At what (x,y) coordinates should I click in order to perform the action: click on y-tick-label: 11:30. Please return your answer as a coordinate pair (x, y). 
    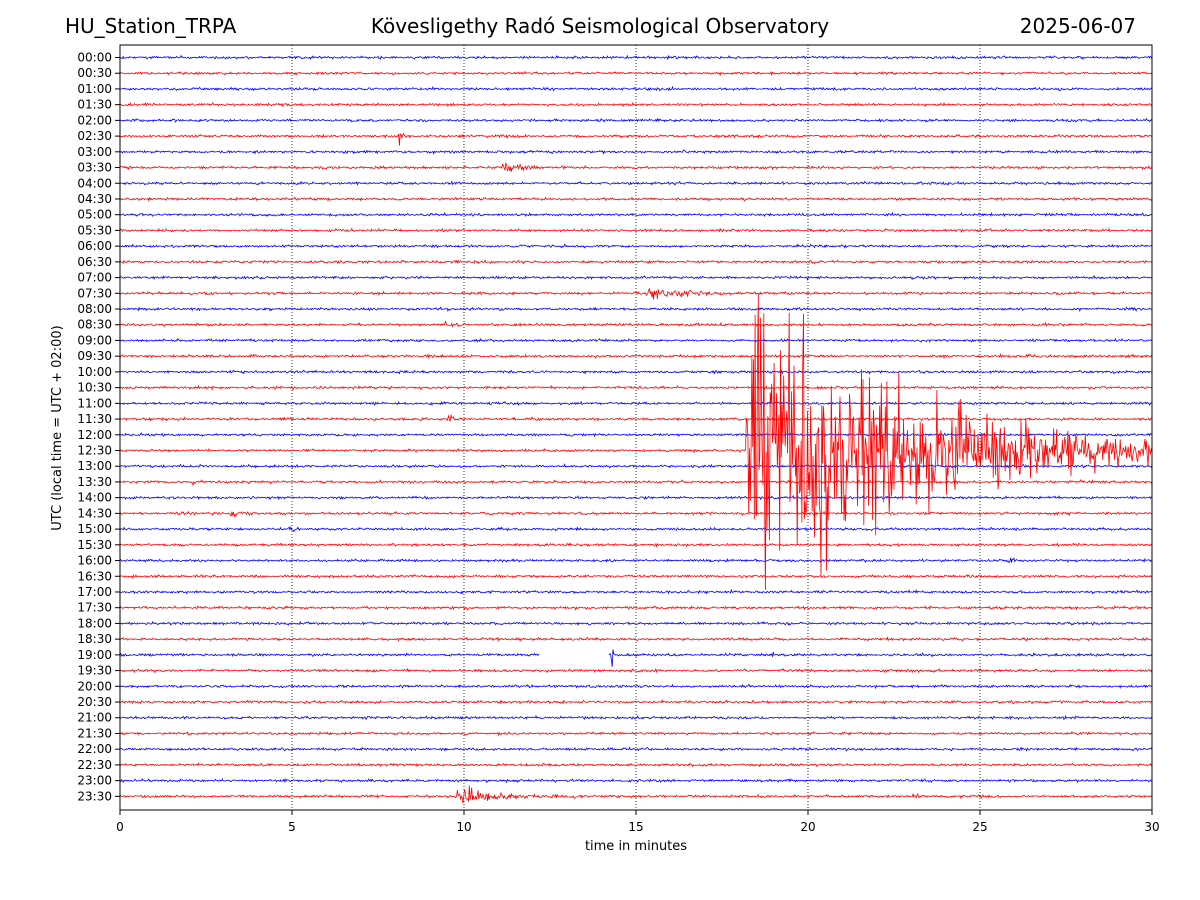
    Looking at the image, I should click on (94, 419).